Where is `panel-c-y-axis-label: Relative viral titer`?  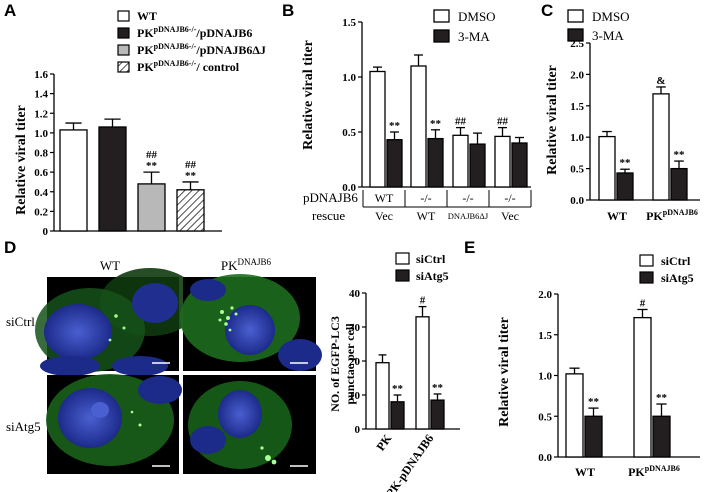
panel-c-y-axis-label: Relative viral titer is located at coordinates (552, 120).